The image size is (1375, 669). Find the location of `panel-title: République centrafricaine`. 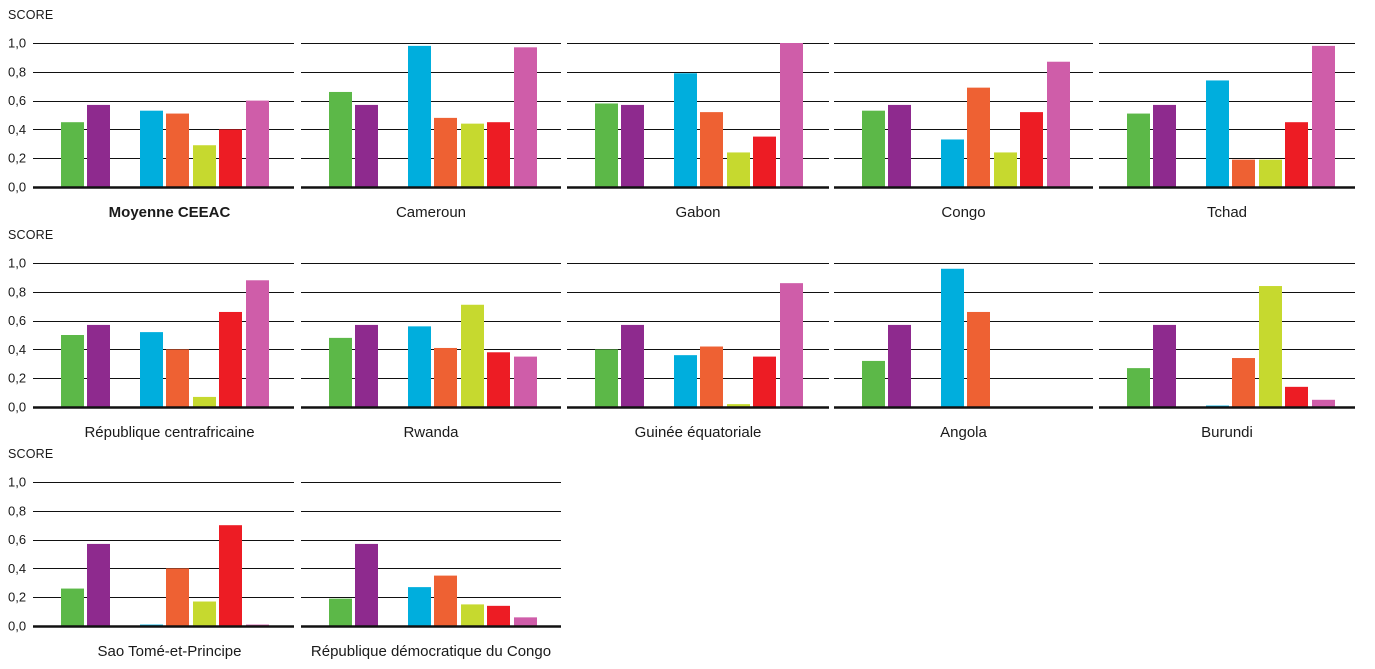

panel-title: République centrafricaine is located at coordinates (169, 432).